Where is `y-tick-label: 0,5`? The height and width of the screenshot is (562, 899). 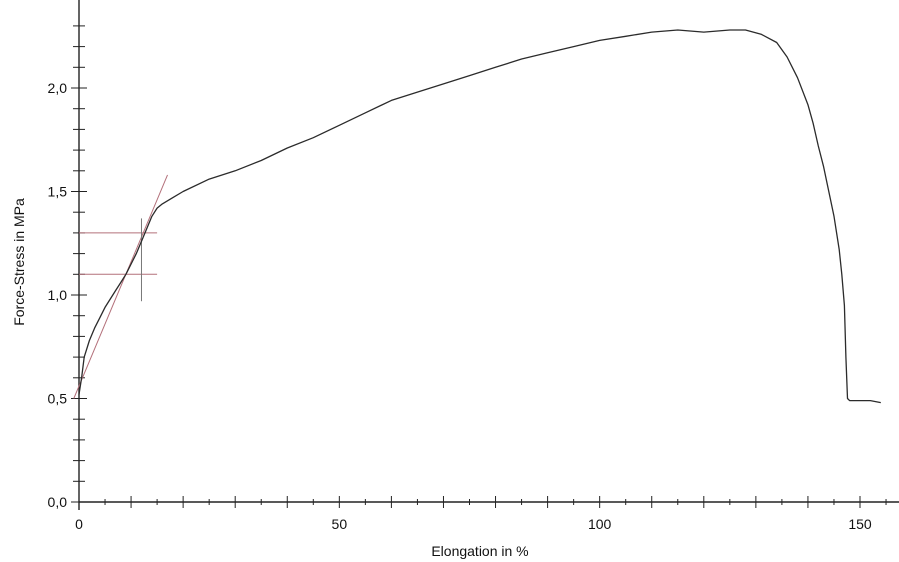
y-tick-label: 0,5 is located at coordinates (58, 399).